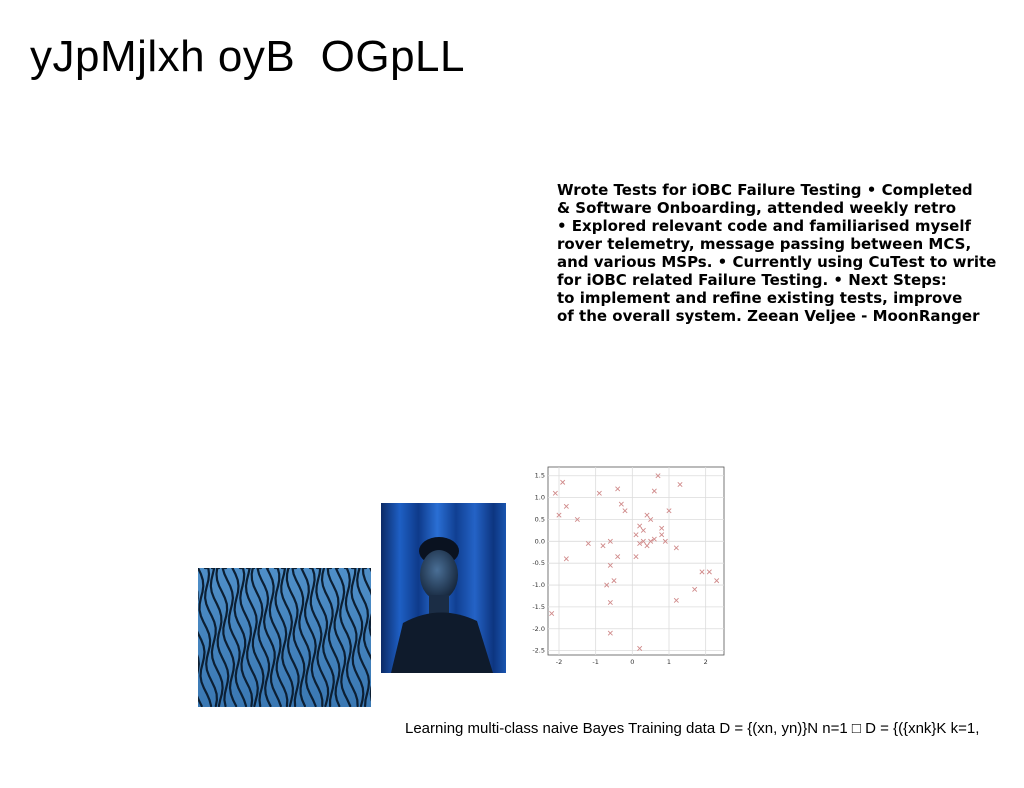 This screenshot has width=1024, height=788. What do you see at coordinates (538, 585) in the screenshot?
I see `y-tick-label: -1.0` at bounding box center [538, 585].